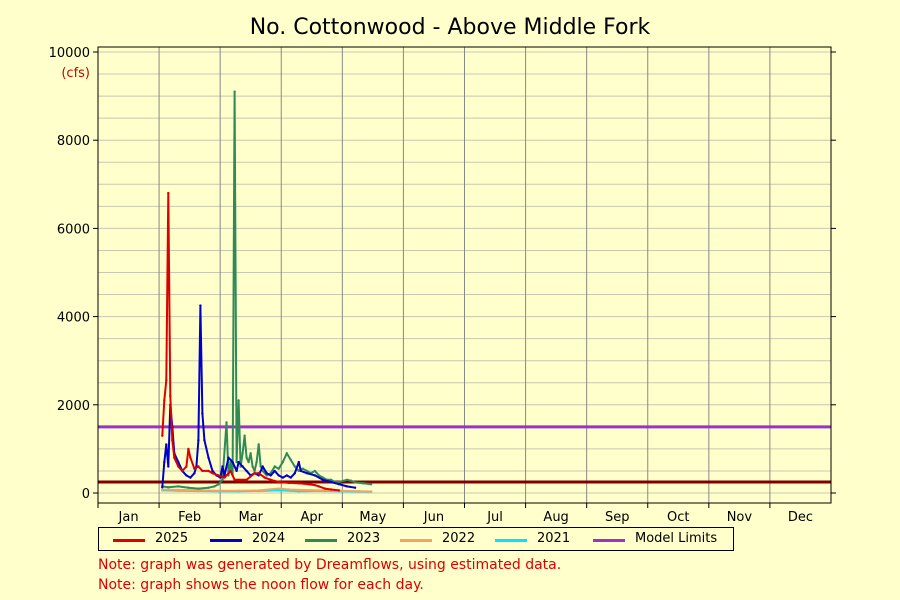  I want to click on x-tick-label: Nov, so click(740, 517).